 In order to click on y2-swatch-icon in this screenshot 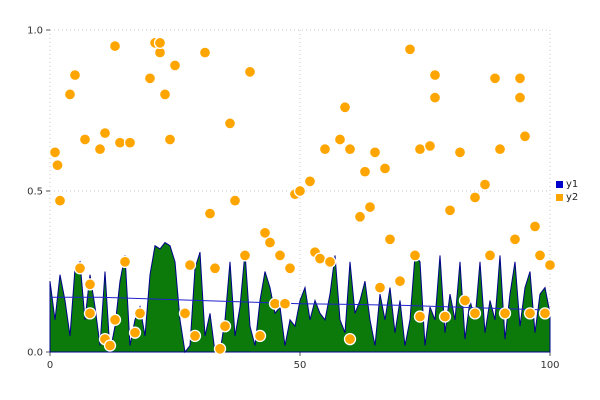, I will do `click(559, 197)`.